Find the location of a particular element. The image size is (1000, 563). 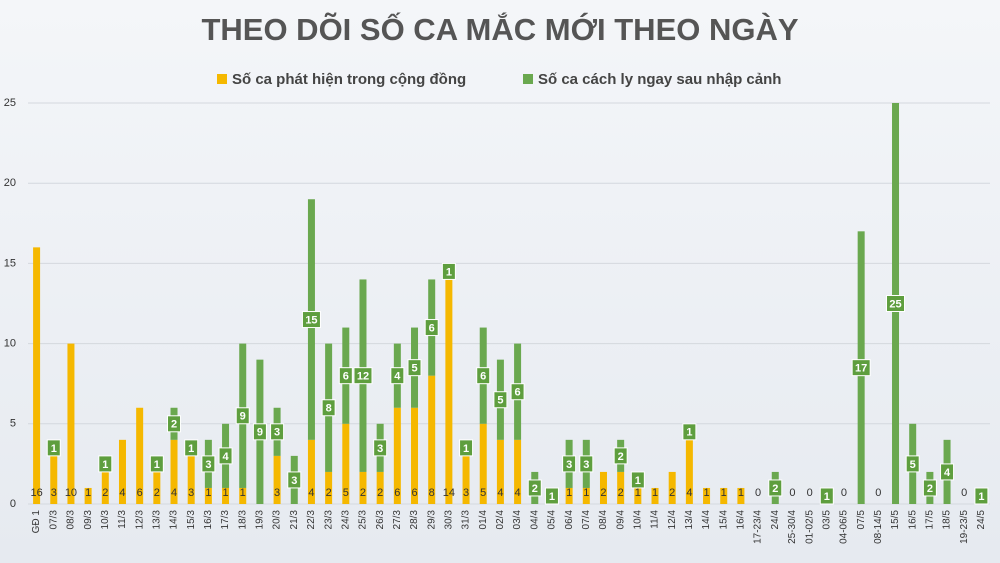

value-label: 8 is located at coordinates (329, 409).